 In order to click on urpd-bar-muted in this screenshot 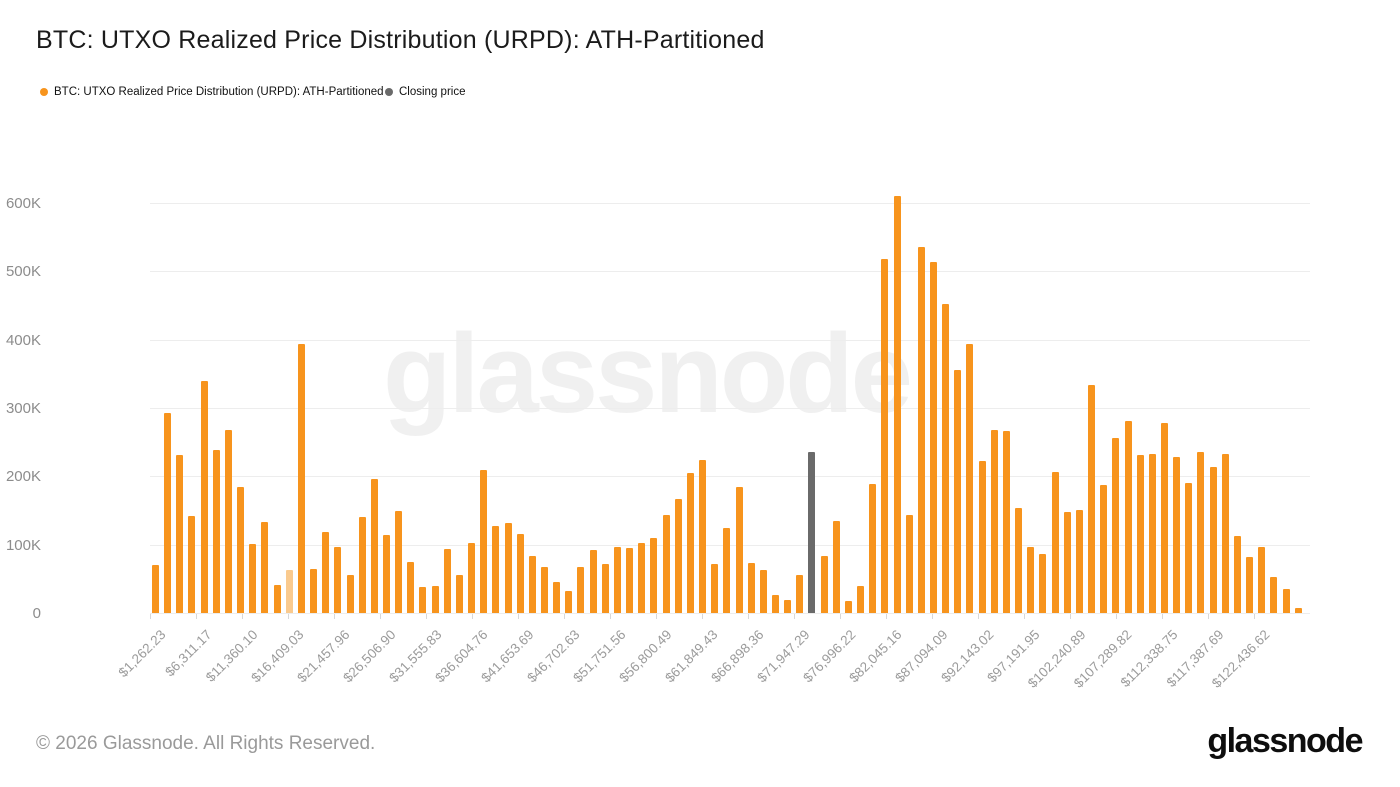, I will do `click(289, 591)`.